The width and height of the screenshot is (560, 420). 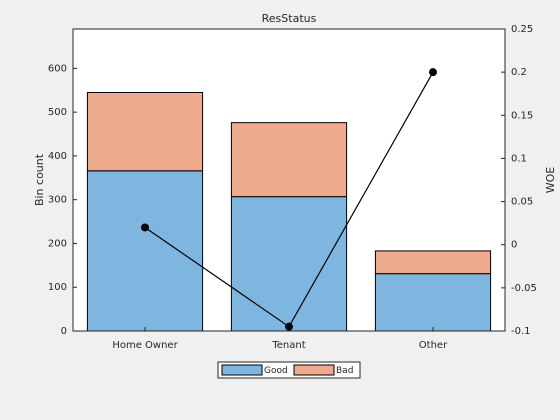 I want to click on y-tick-label: 500, so click(x=57, y=112).